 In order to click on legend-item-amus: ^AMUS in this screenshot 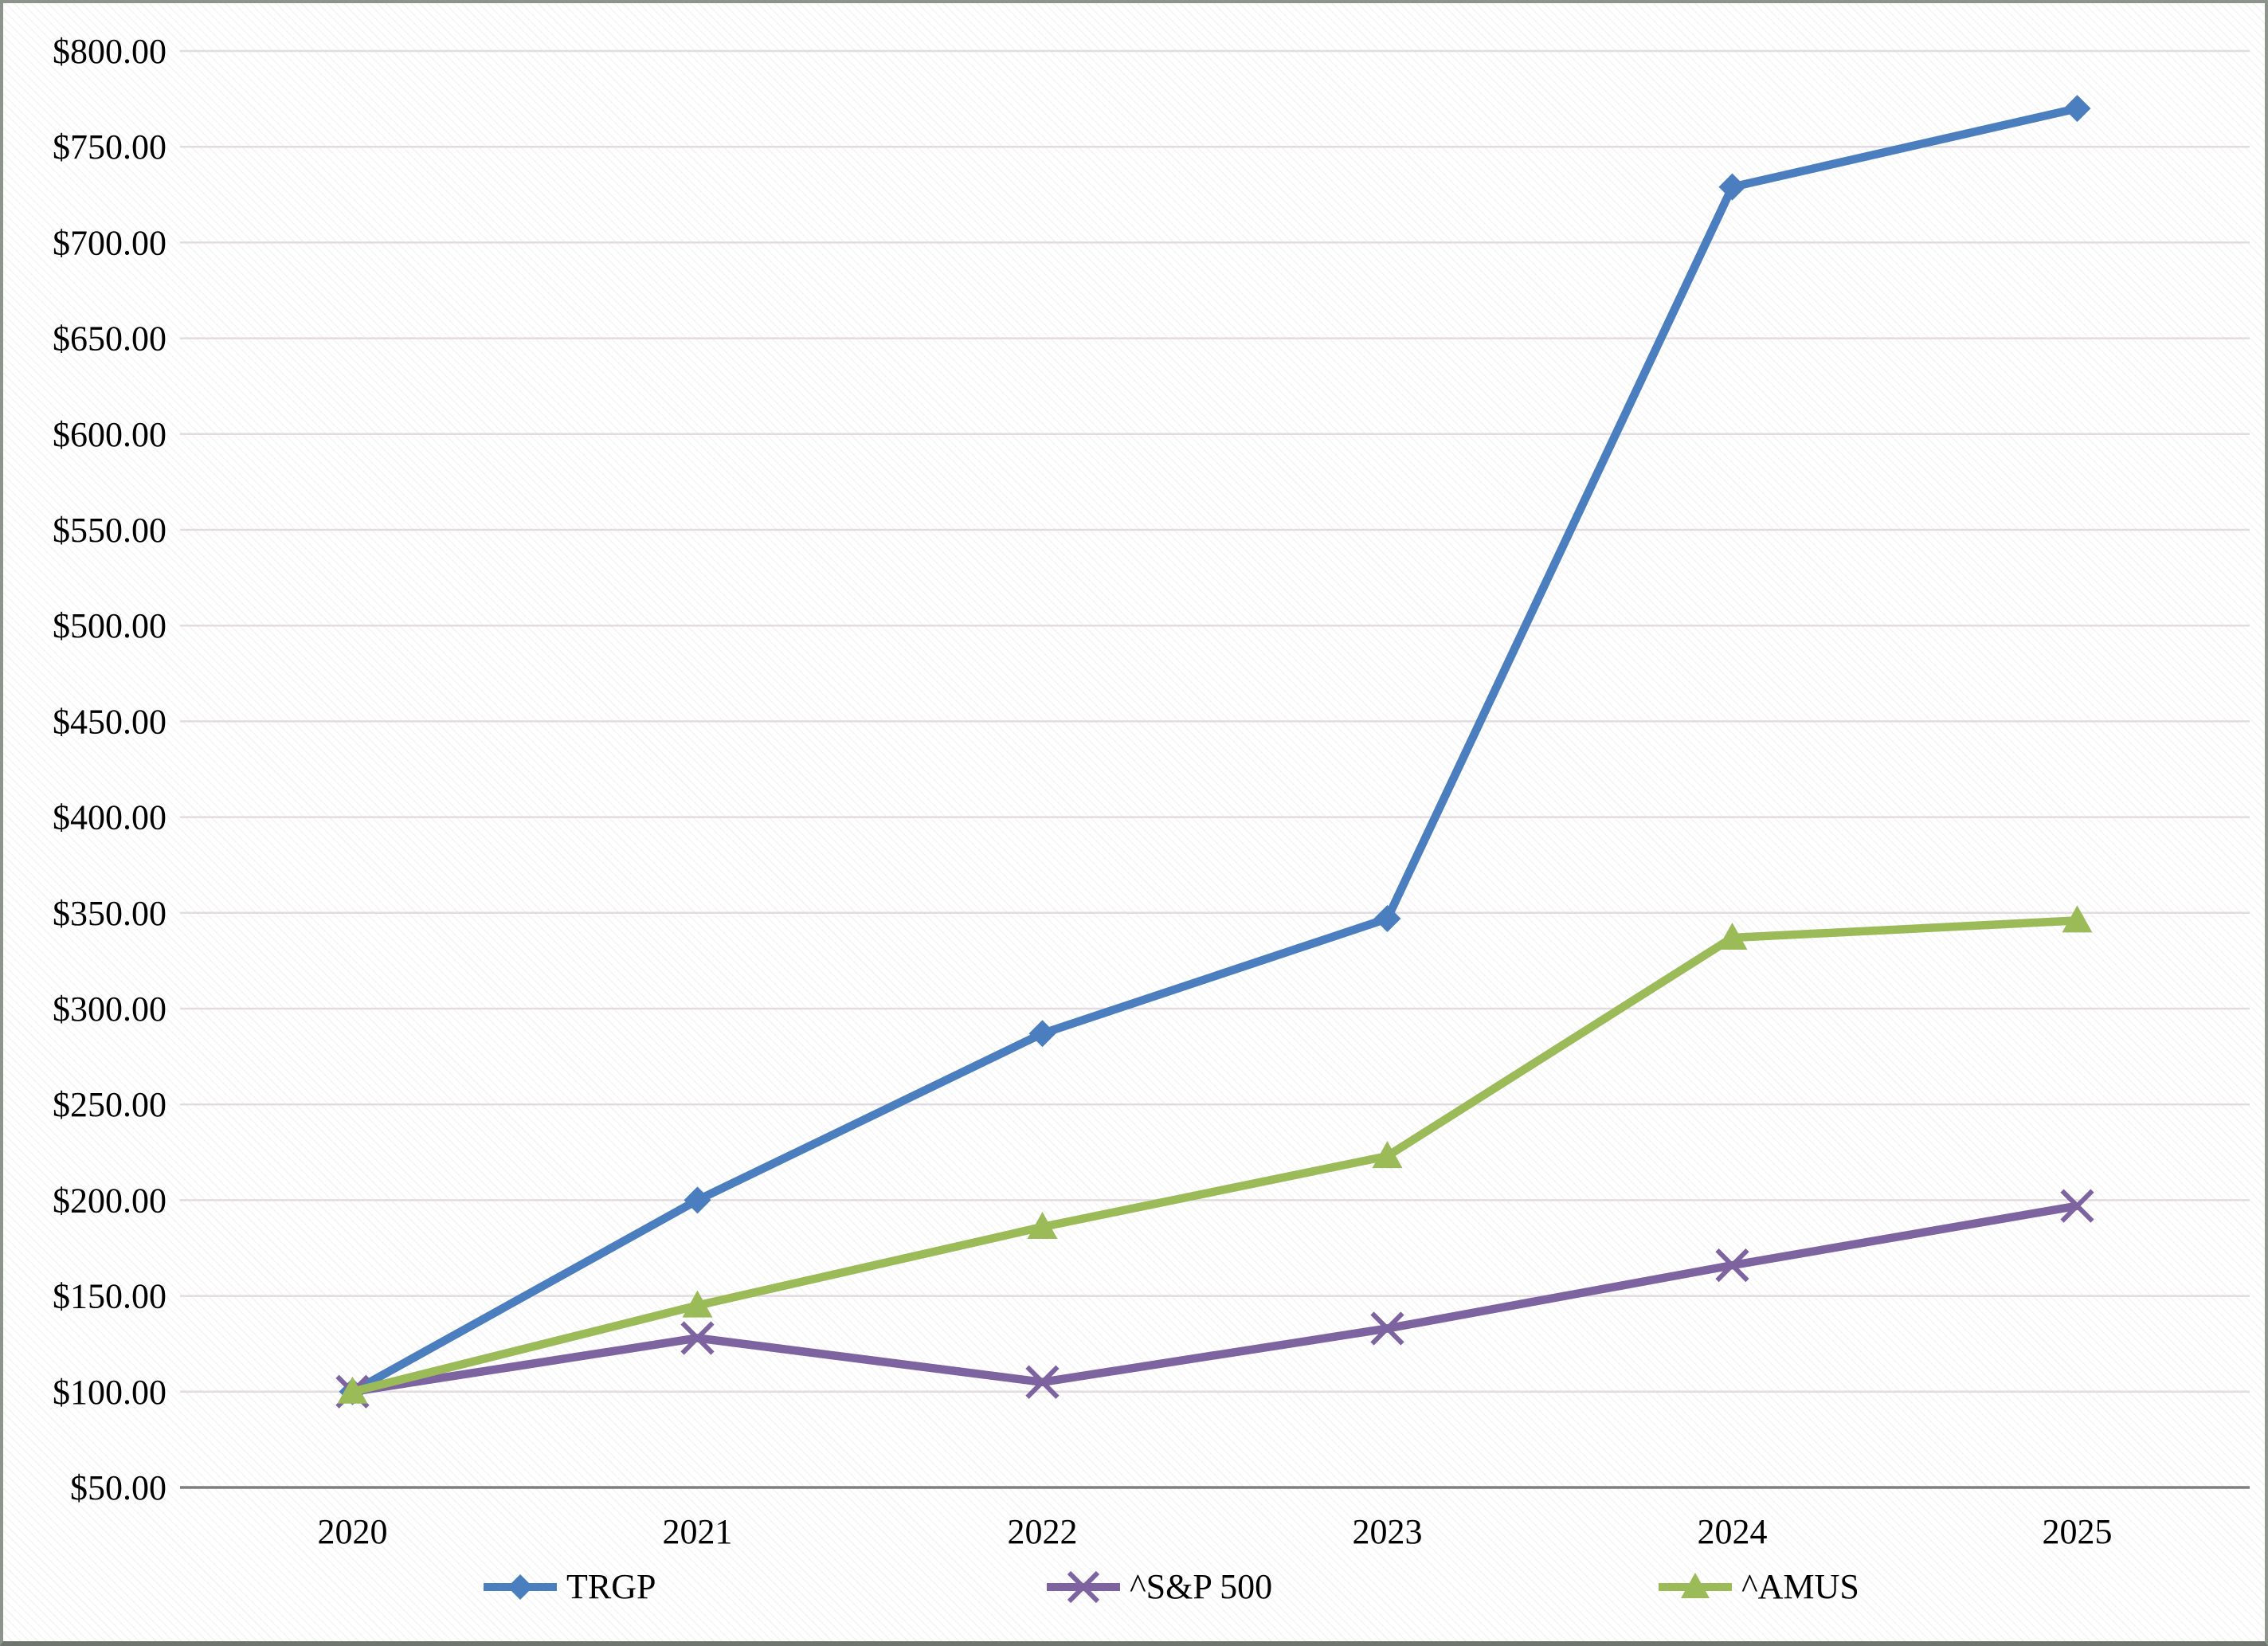, I will do `click(1758, 1587)`.